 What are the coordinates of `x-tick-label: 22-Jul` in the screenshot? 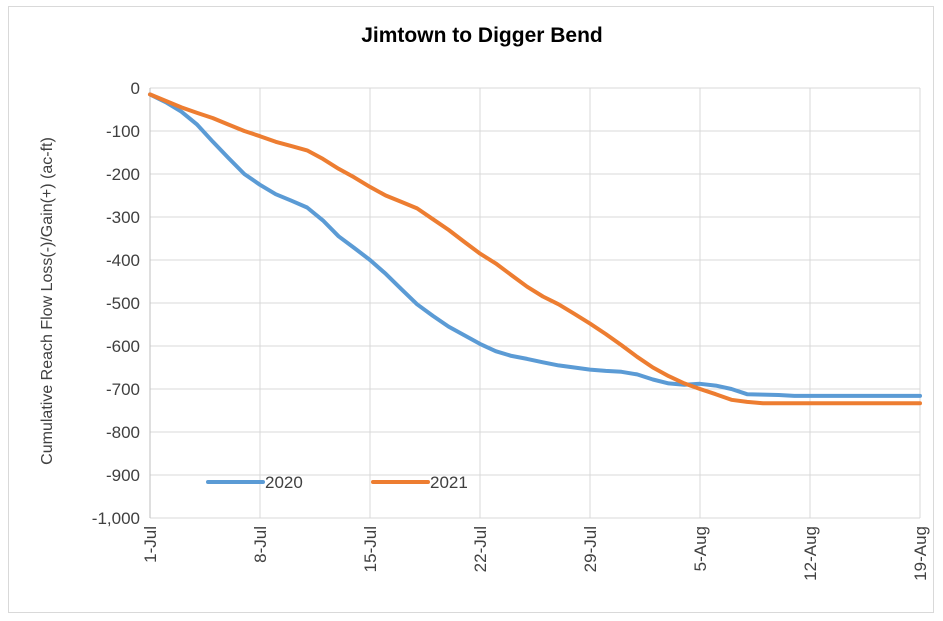 It's located at (480, 549).